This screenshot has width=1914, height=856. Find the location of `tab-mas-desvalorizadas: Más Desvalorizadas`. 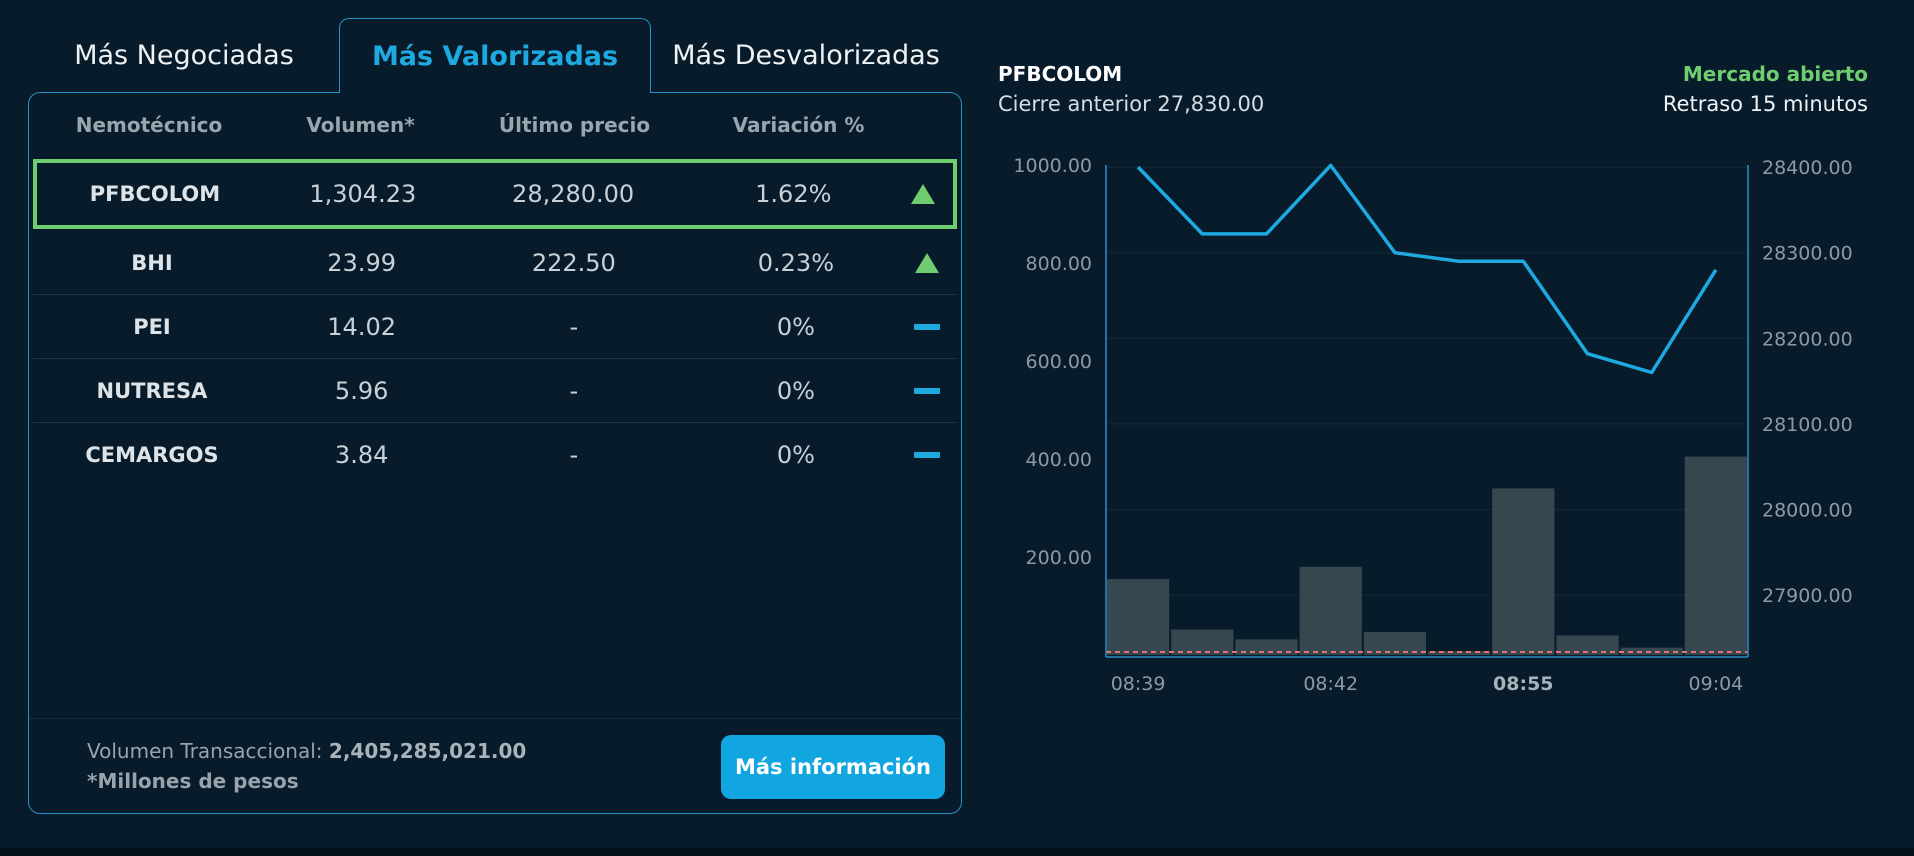

tab-mas-desvalorizadas: Más Desvalorizadas is located at coordinates (806, 55).